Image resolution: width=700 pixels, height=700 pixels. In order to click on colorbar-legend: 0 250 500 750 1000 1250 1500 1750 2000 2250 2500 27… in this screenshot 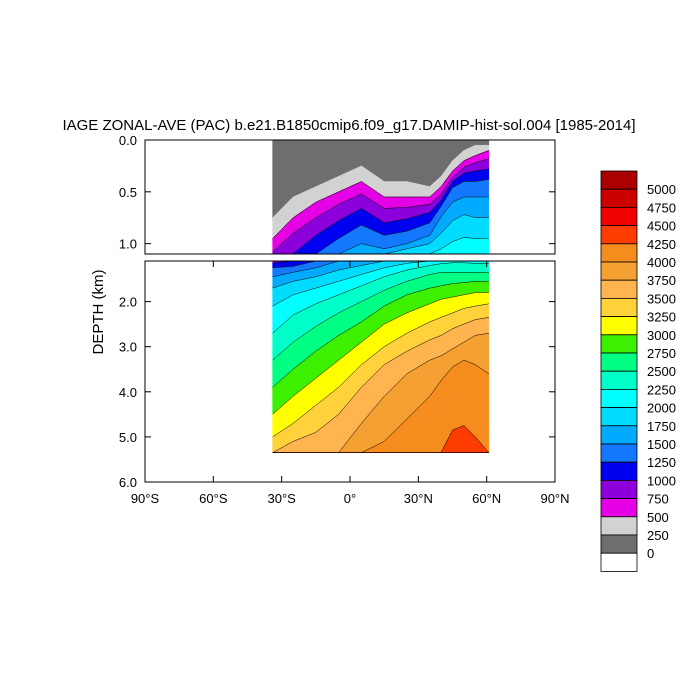, I will do `click(638, 371)`.